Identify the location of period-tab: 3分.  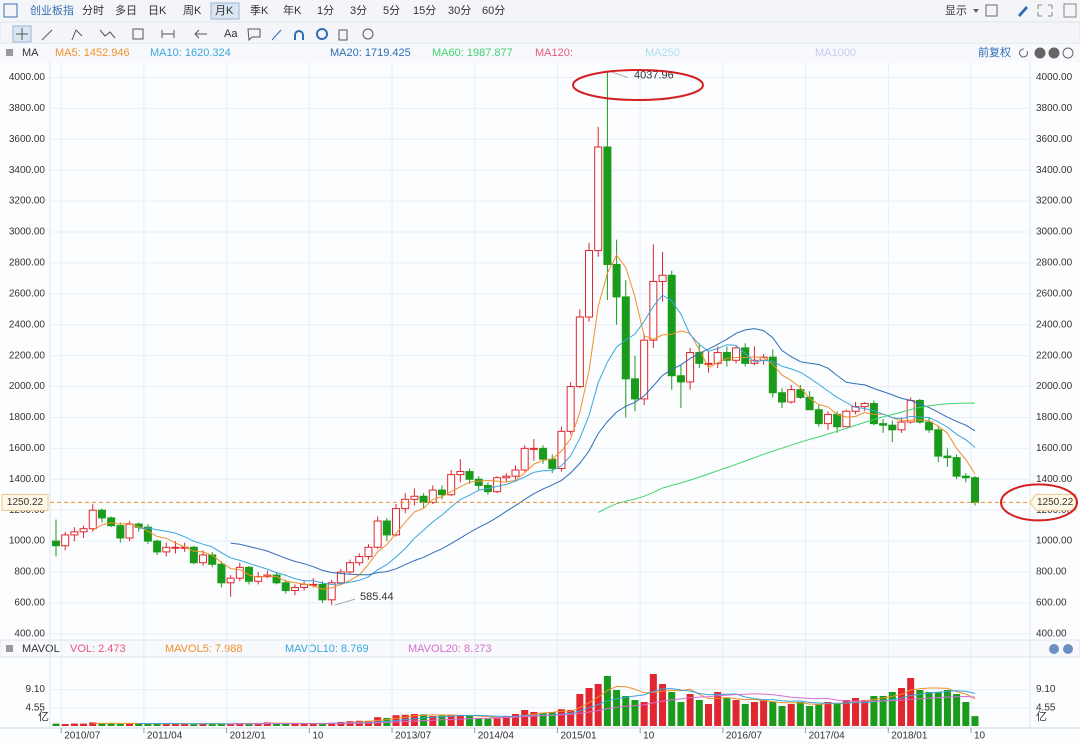
(358, 10).